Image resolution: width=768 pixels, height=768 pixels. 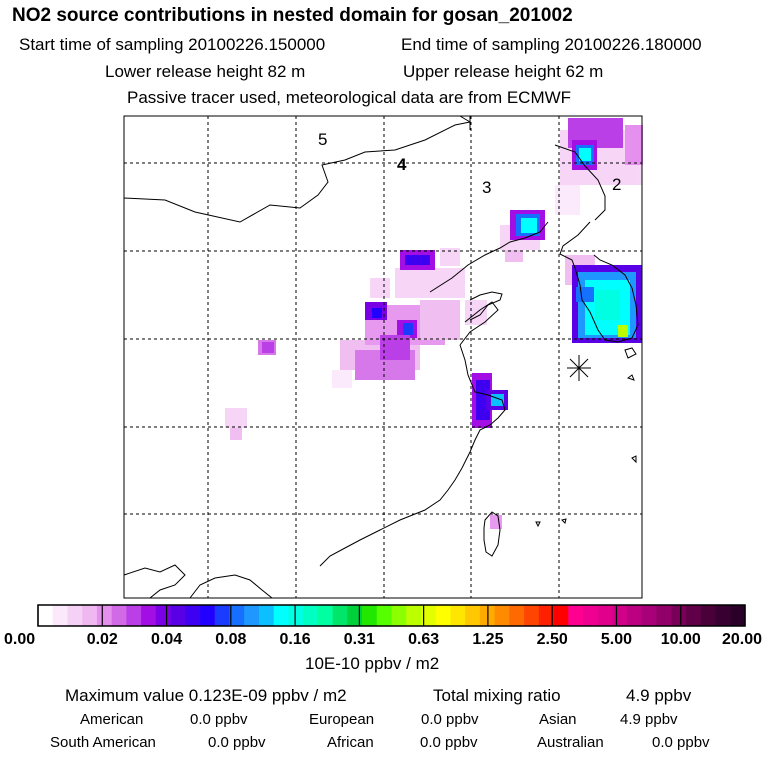 I want to click on colorbar-tick-label: 5.00, so click(x=616, y=639).